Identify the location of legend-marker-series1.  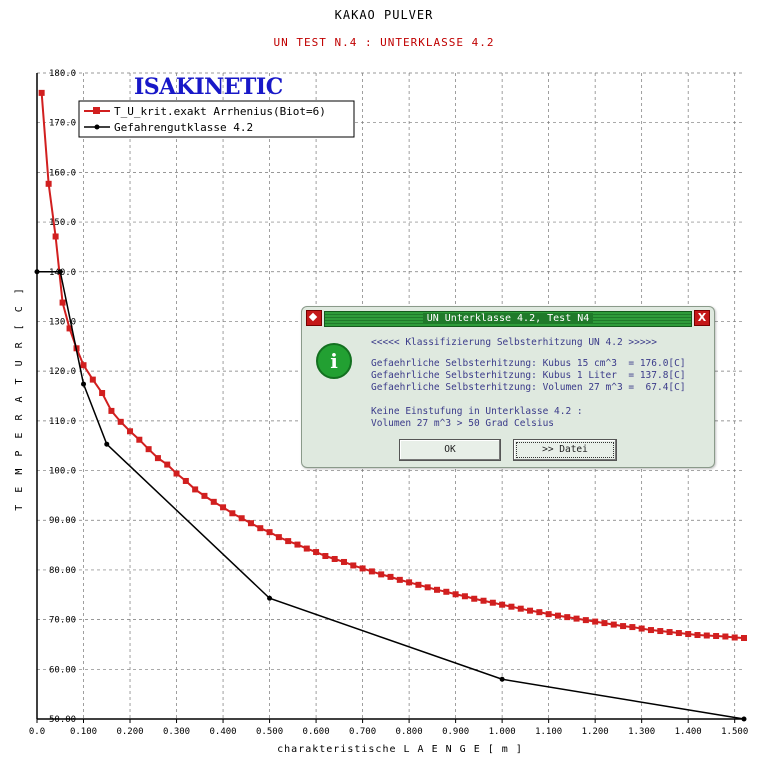
(96, 110).